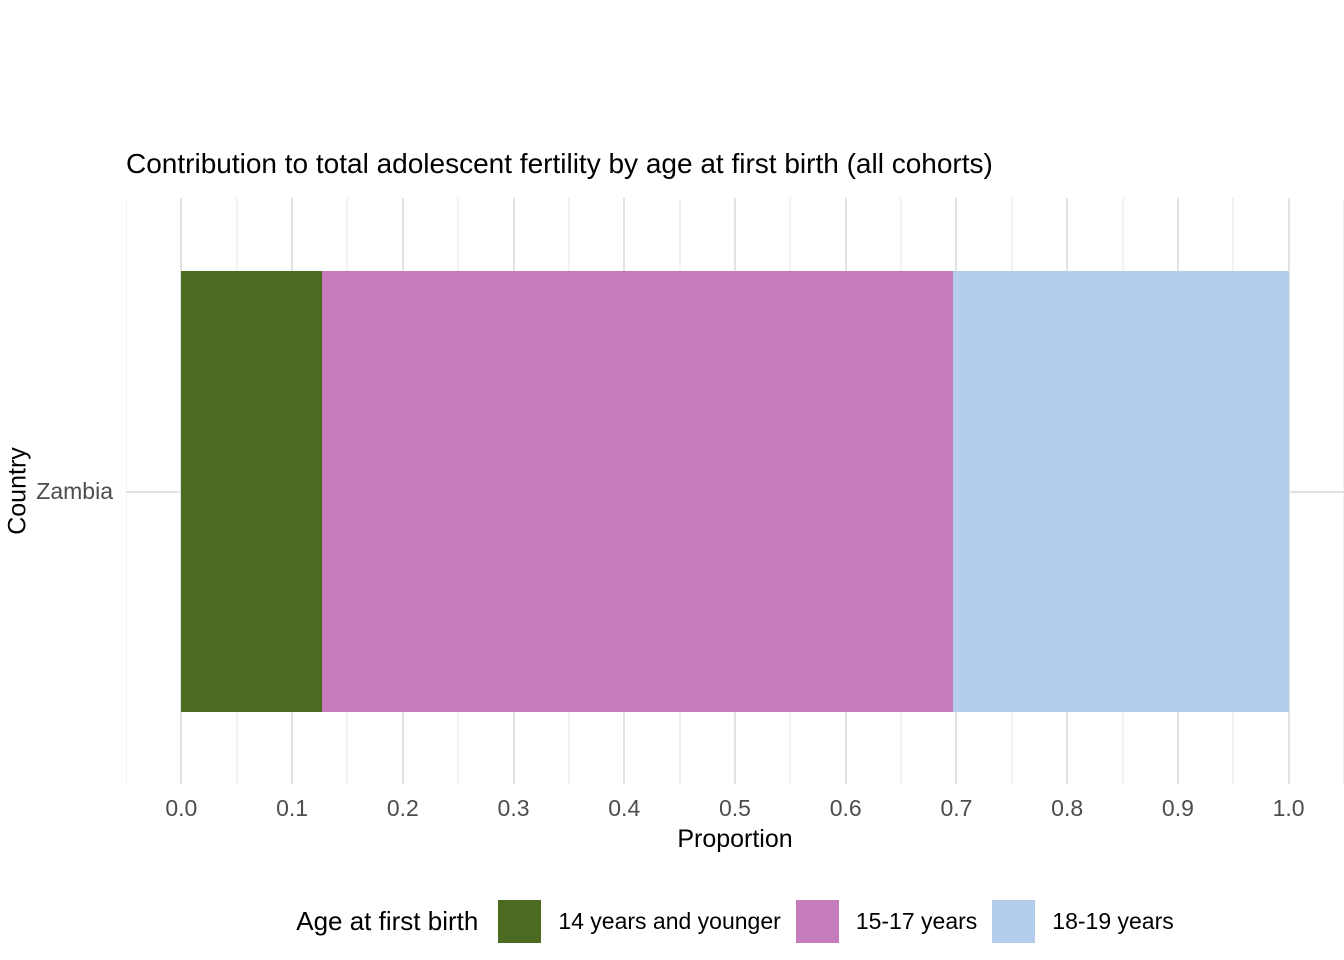 This screenshot has width=1344, height=960. What do you see at coordinates (17, 491) in the screenshot?
I see `y-axis-title: Country` at bounding box center [17, 491].